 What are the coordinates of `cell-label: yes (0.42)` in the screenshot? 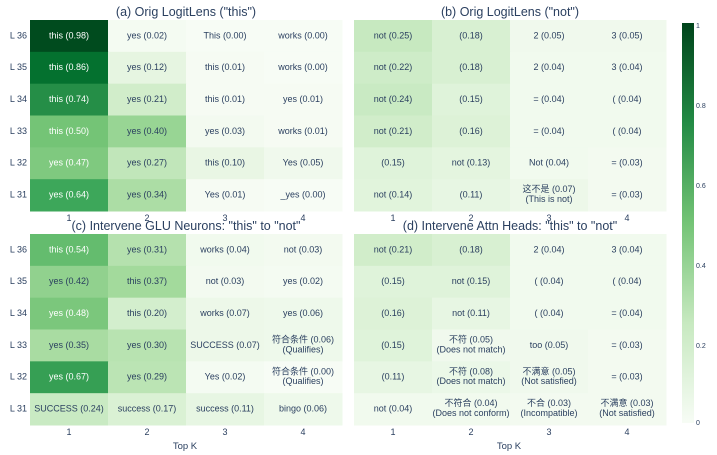 It's located at (69, 281).